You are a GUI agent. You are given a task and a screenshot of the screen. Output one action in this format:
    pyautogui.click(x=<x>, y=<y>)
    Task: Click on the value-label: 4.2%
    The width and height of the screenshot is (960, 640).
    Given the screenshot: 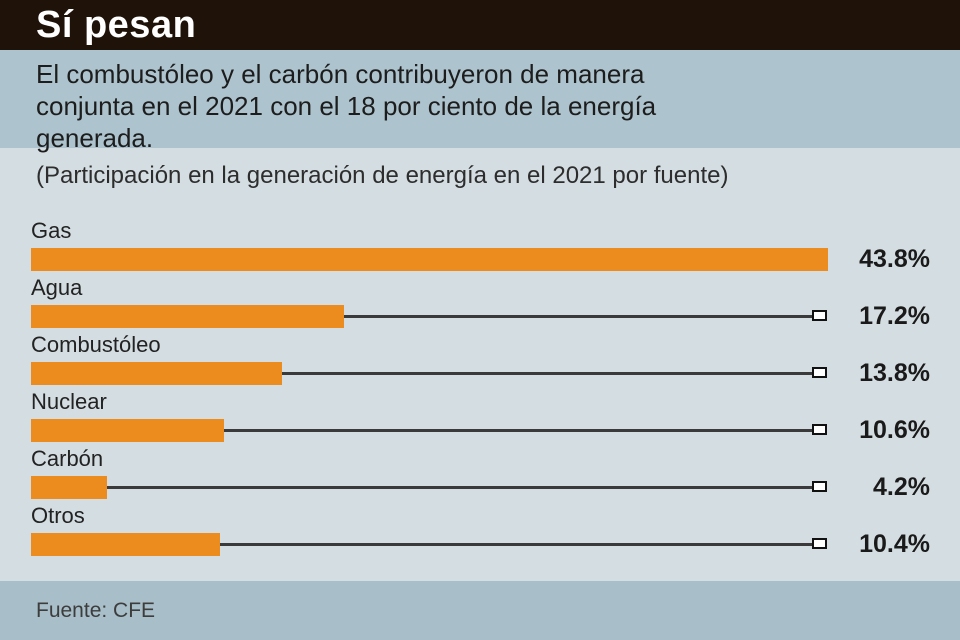 What is the action you would take?
    pyautogui.click(x=901, y=487)
    